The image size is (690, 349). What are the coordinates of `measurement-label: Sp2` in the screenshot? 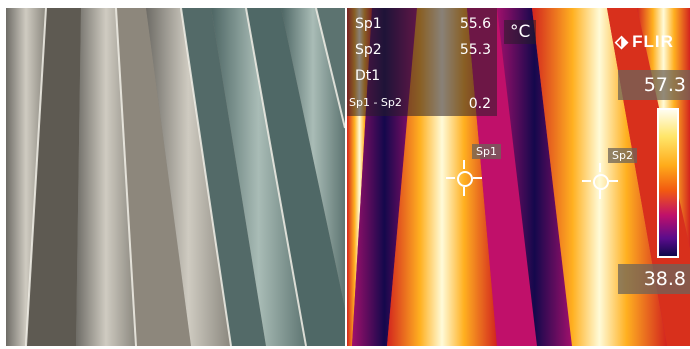 It's located at (368, 50).